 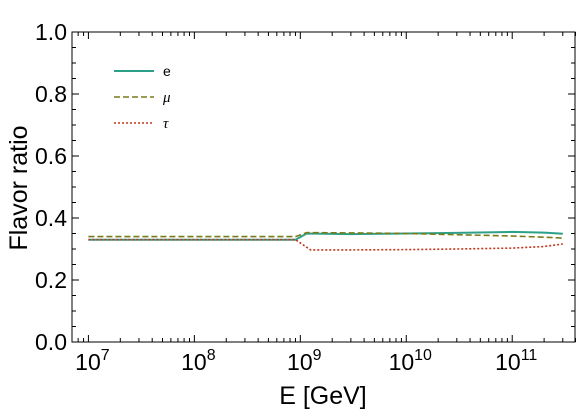 I want to click on legend-item-tau: τ, so click(x=141, y=124).